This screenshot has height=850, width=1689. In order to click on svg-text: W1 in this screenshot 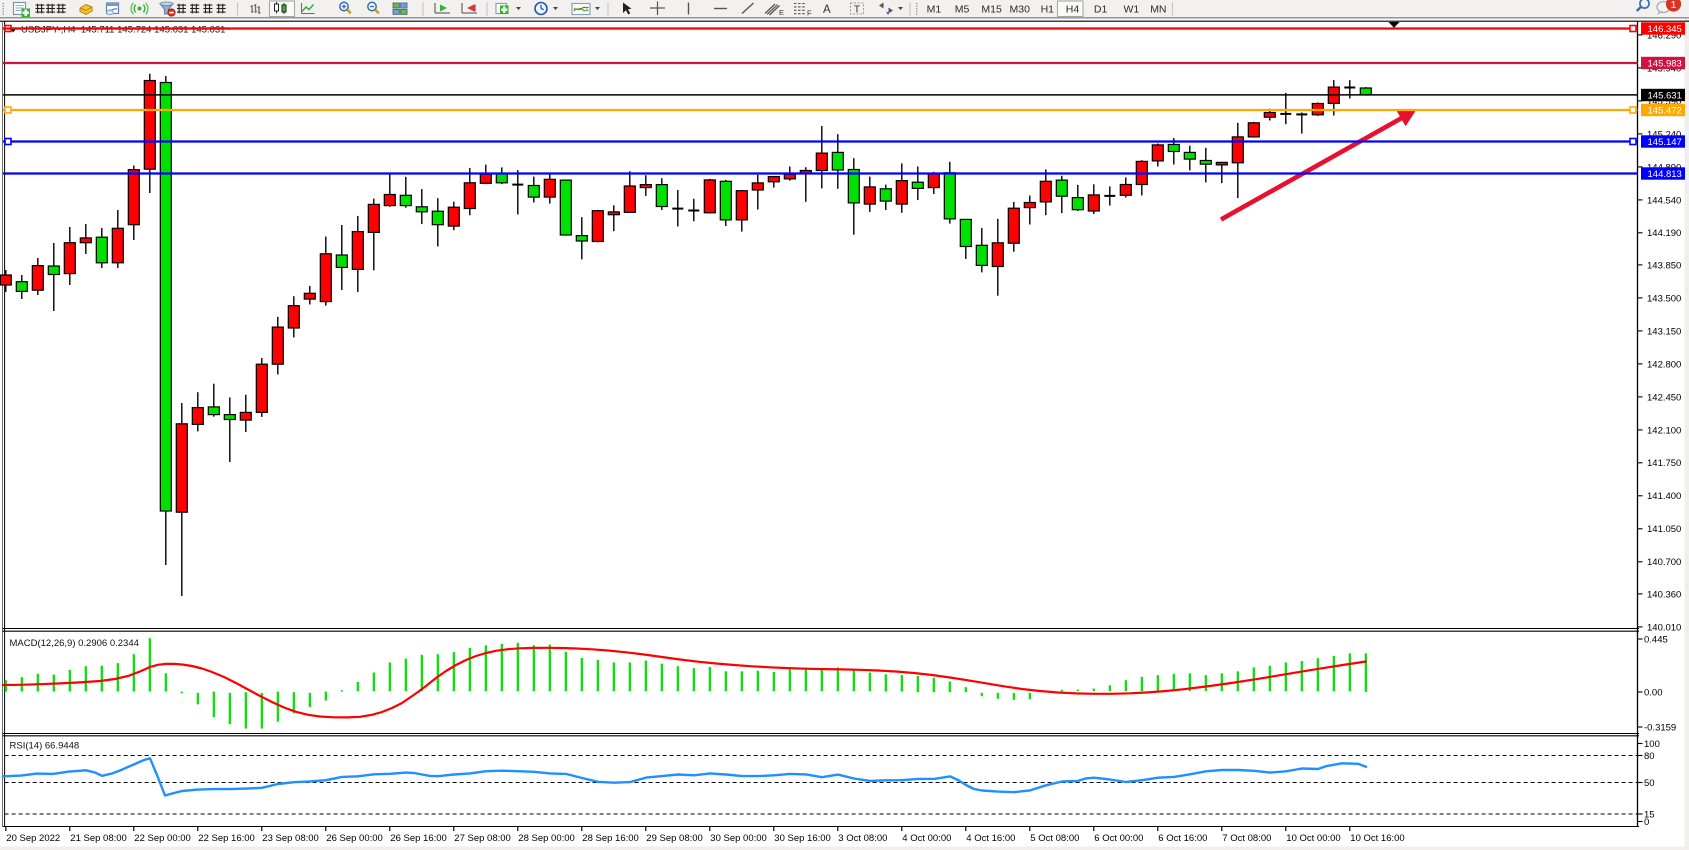, I will do `click(1132, 9)`.